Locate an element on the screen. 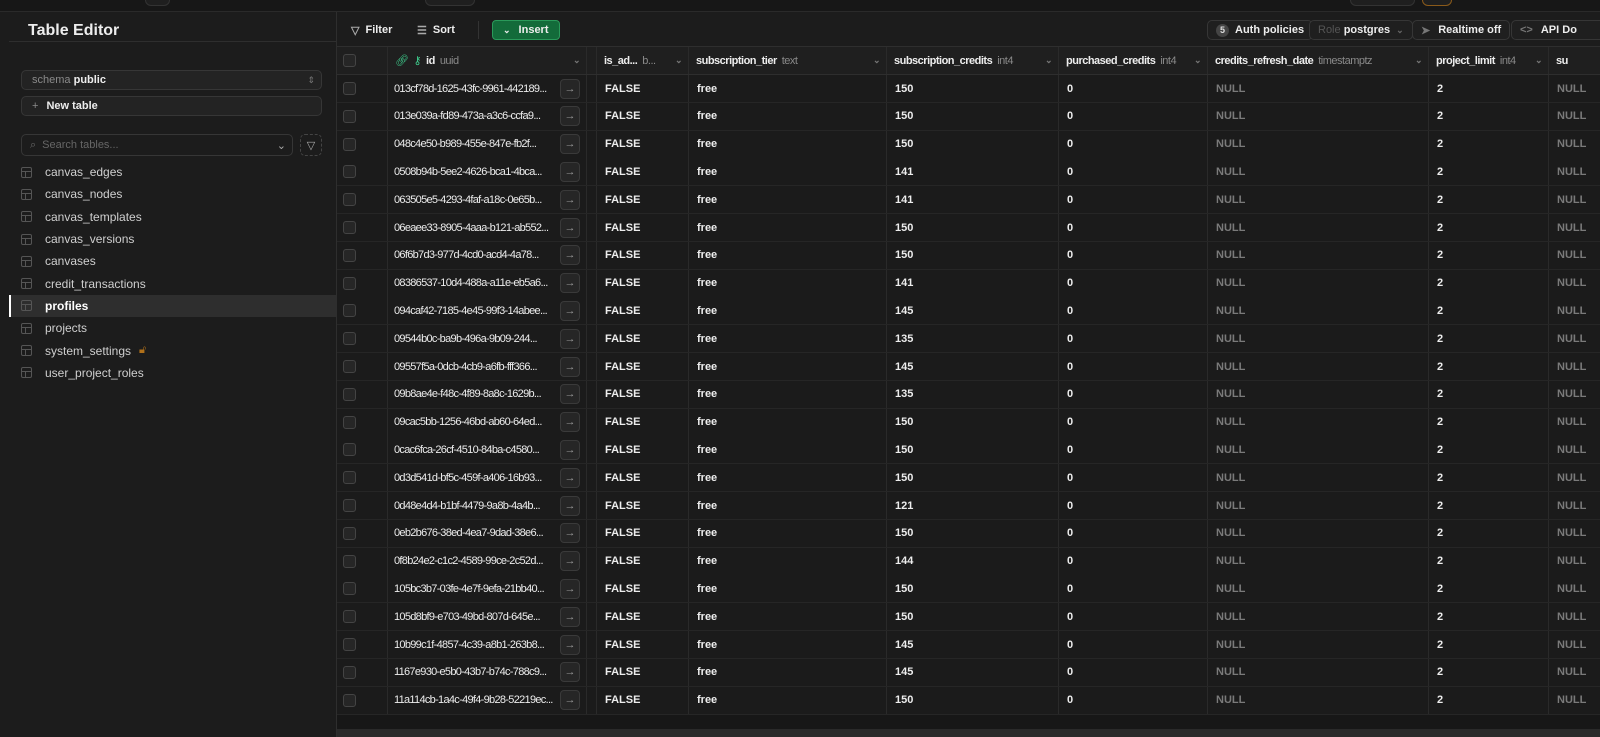 The width and height of the screenshot is (1600, 737). sidebar-item-canvas-versions: canvas_versions is located at coordinates (172, 239).